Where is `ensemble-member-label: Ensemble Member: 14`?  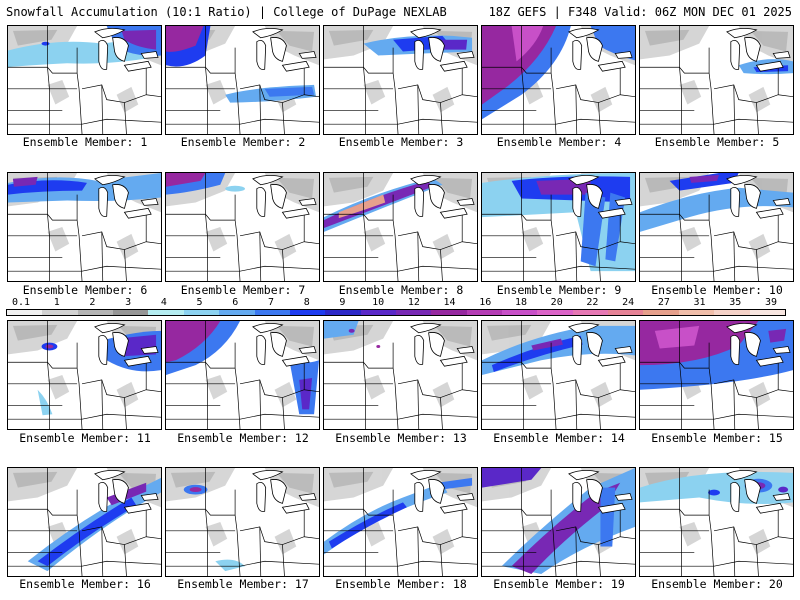
ensemble-member-label: Ensemble Member: 14 is located at coordinates (559, 438).